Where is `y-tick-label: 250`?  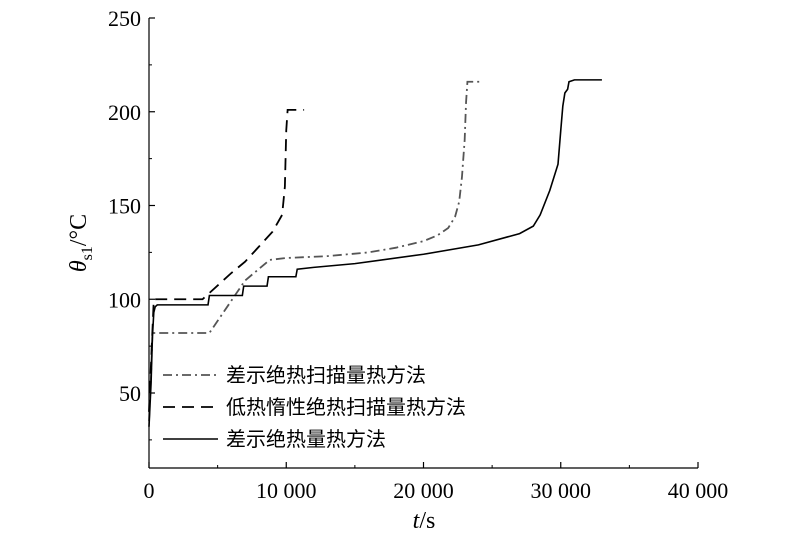 y-tick-label: 250 is located at coordinates (124, 18).